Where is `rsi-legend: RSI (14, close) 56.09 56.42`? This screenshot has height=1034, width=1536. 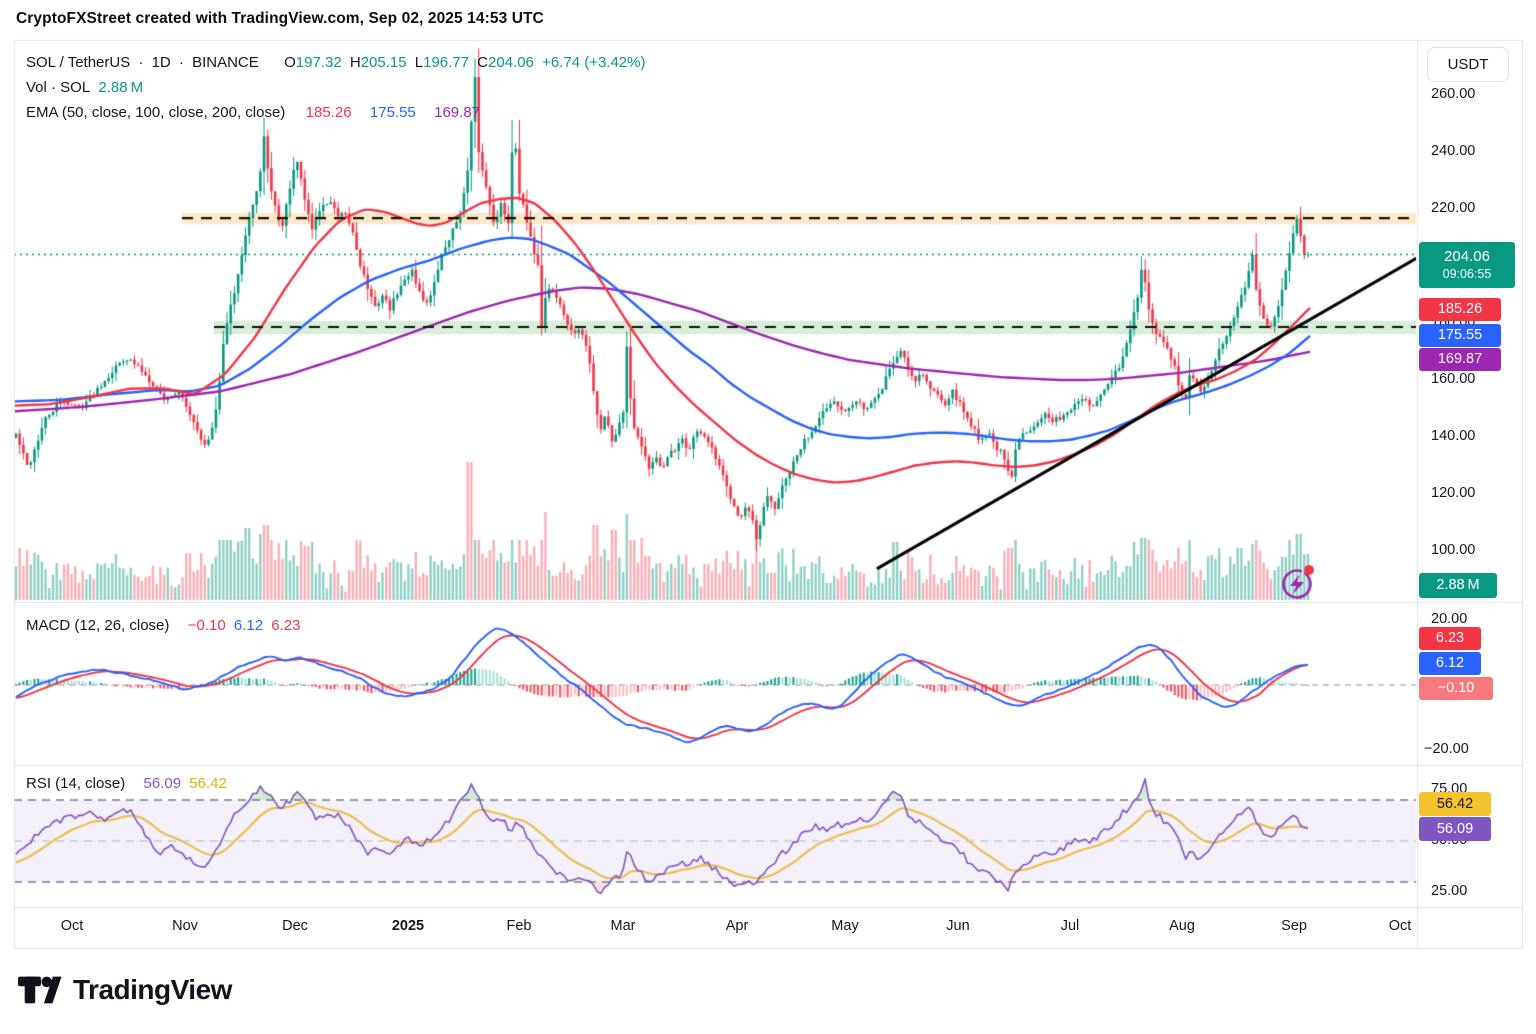
rsi-legend: RSI (14, close) 56.09 56.42 is located at coordinates (128, 783).